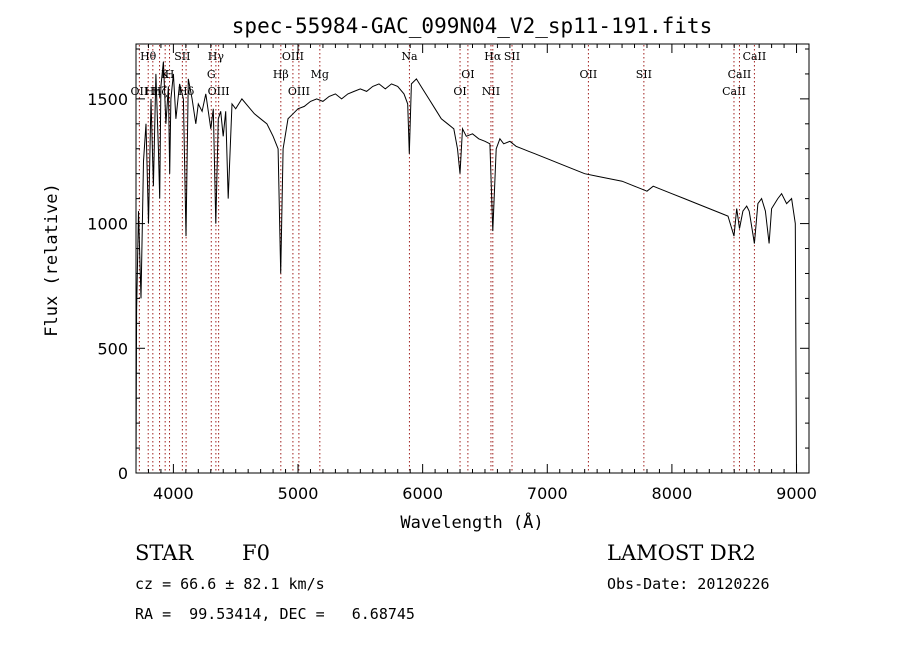 This screenshot has width=900, height=649. Describe the element at coordinates (422, 493) in the screenshot. I see `x-tick-label: 6000` at that location.